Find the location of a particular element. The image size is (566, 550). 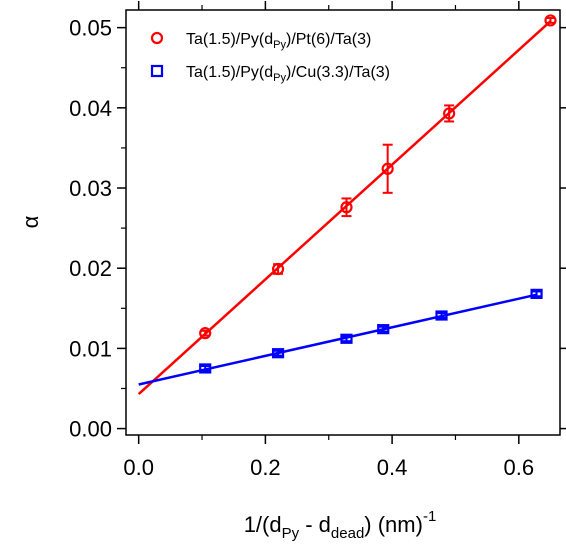

x-tick-label: 0.0 is located at coordinates (138, 467).